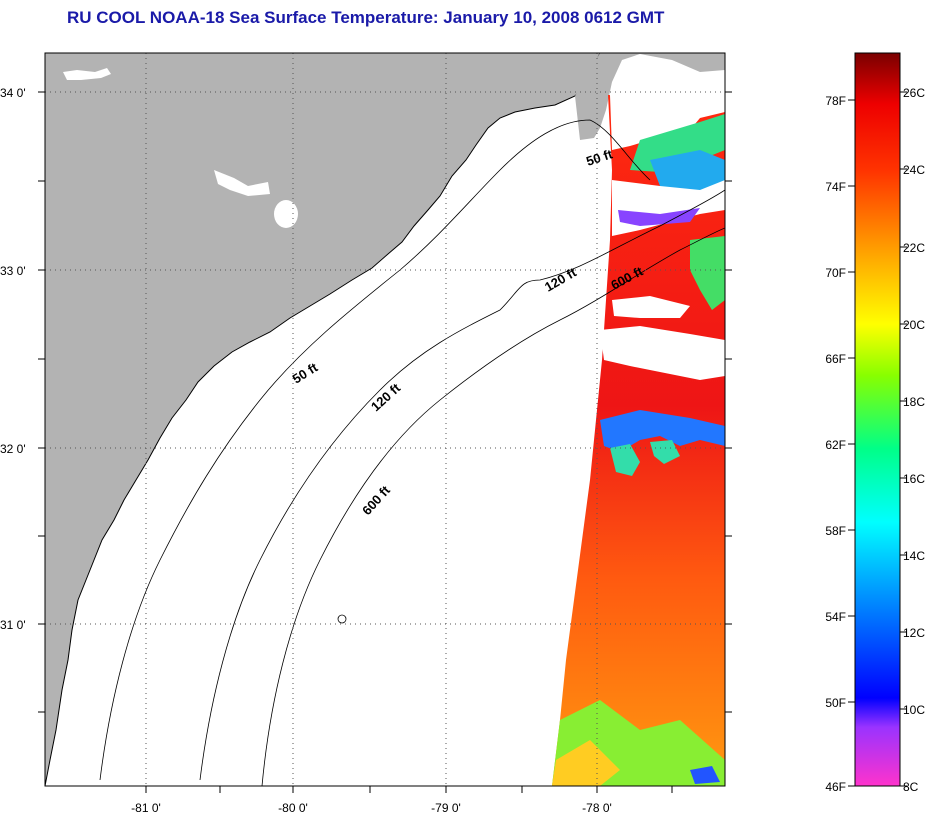  What do you see at coordinates (13, 625) in the screenshot?
I see `lat-label: 31 0'` at bounding box center [13, 625].